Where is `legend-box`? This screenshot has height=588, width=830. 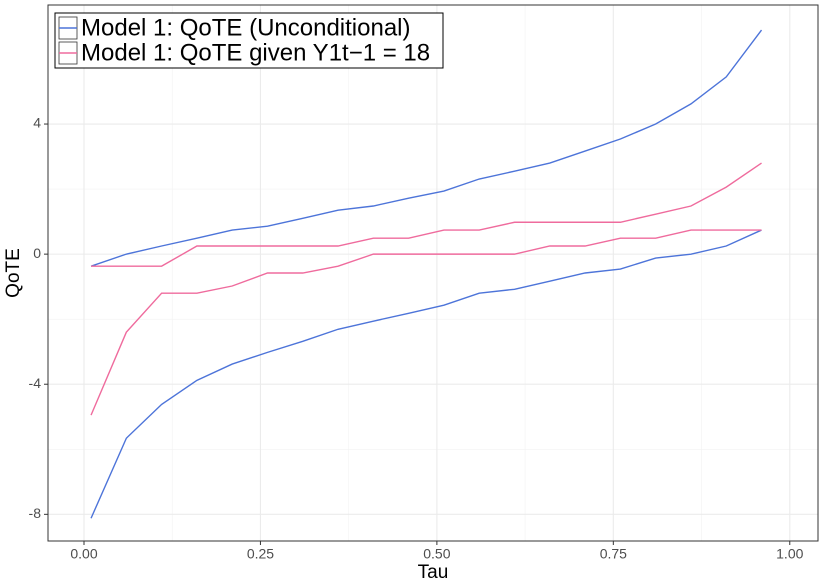
legend-box is located at coordinates (249, 40).